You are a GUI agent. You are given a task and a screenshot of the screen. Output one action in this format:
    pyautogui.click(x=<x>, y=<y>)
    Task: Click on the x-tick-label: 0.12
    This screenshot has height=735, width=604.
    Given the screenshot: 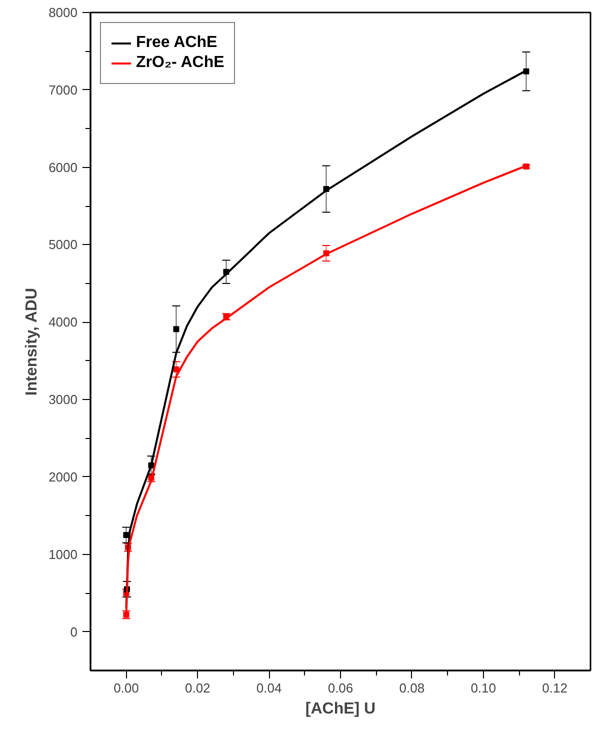 What is the action you would take?
    pyautogui.click(x=555, y=688)
    